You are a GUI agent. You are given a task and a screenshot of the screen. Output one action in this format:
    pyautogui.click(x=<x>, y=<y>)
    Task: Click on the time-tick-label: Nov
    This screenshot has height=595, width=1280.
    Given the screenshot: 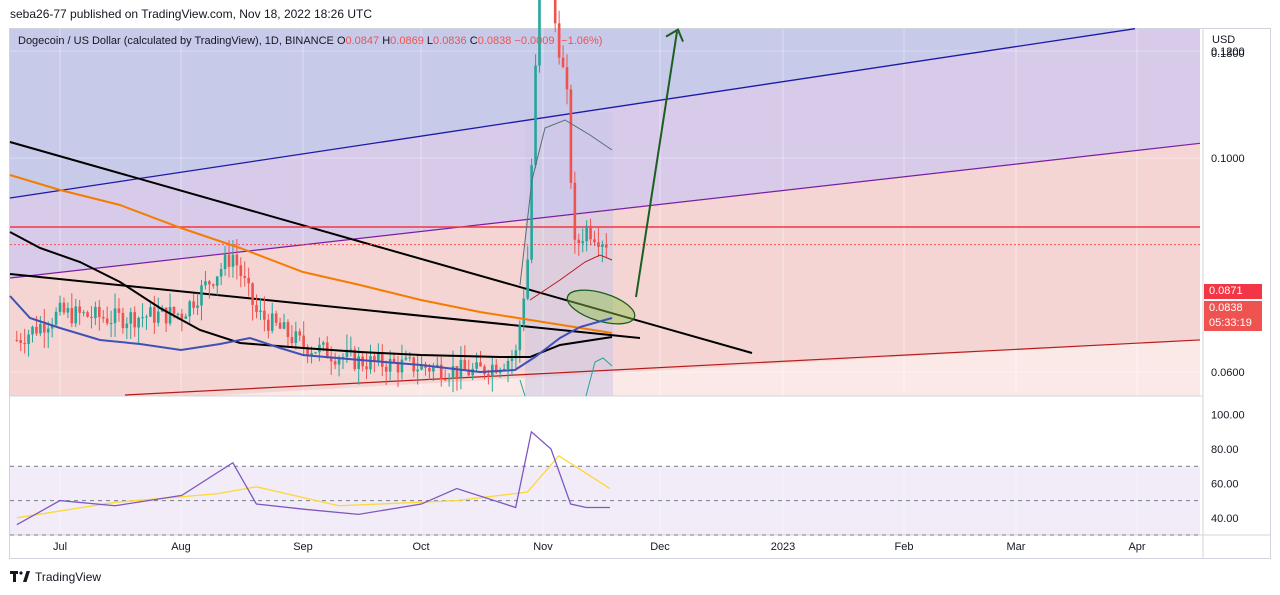 What is the action you would take?
    pyautogui.click(x=543, y=547)
    